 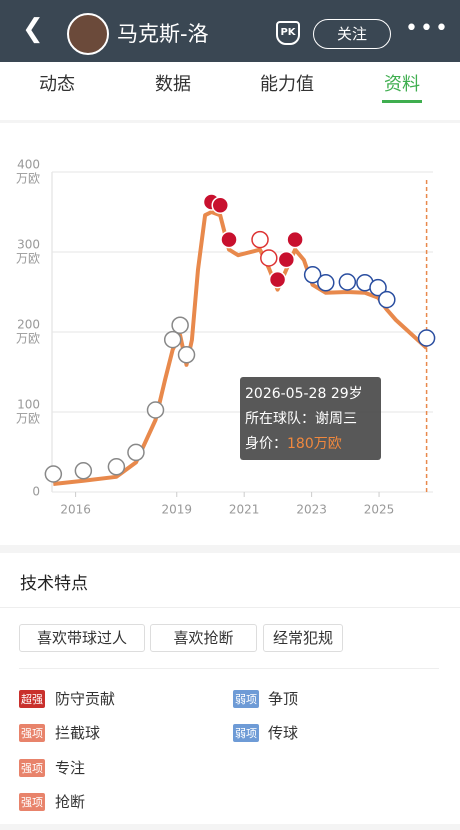 I want to click on tooltip-date: 2026-05-28, so click(x=286, y=394).